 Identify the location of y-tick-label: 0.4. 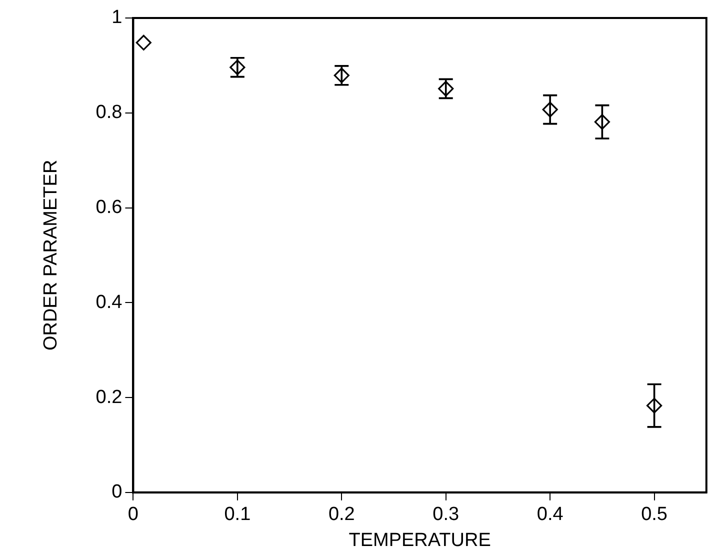
(109, 302).